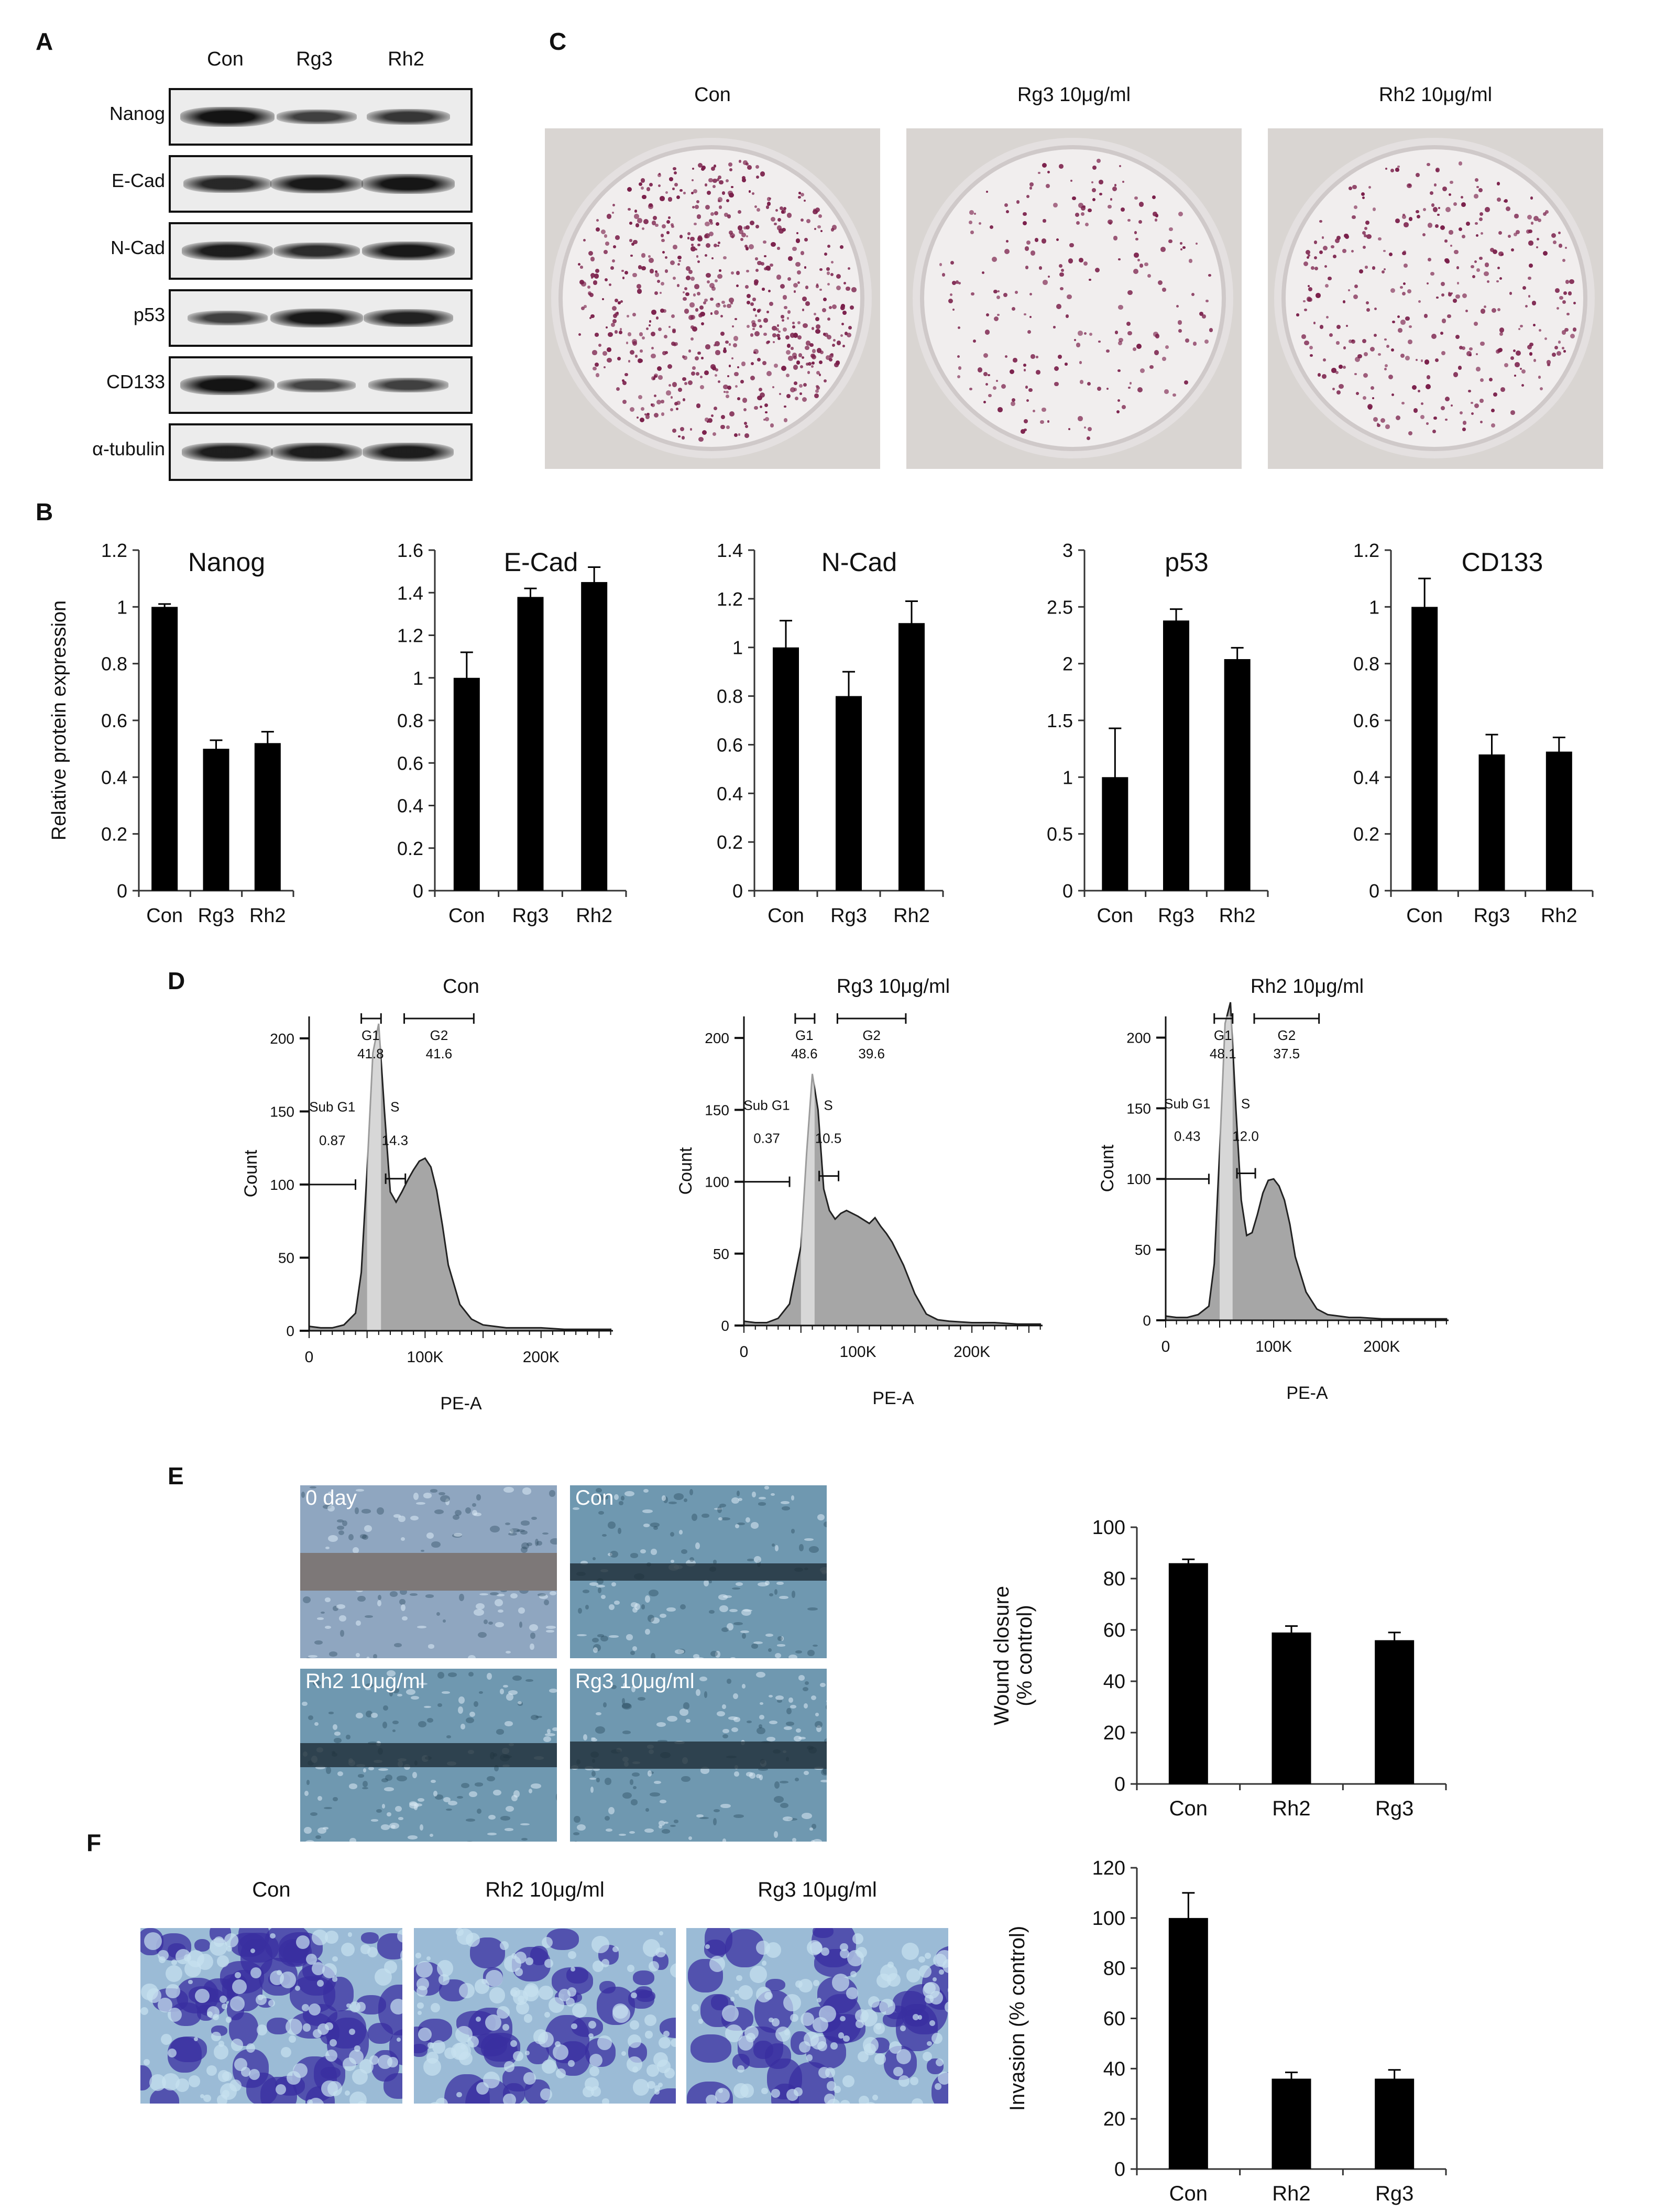 The width and height of the screenshot is (1655, 2212). What do you see at coordinates (408, 251) in the screenshot?
I see `protein-band` at bounding box center [408, 251].